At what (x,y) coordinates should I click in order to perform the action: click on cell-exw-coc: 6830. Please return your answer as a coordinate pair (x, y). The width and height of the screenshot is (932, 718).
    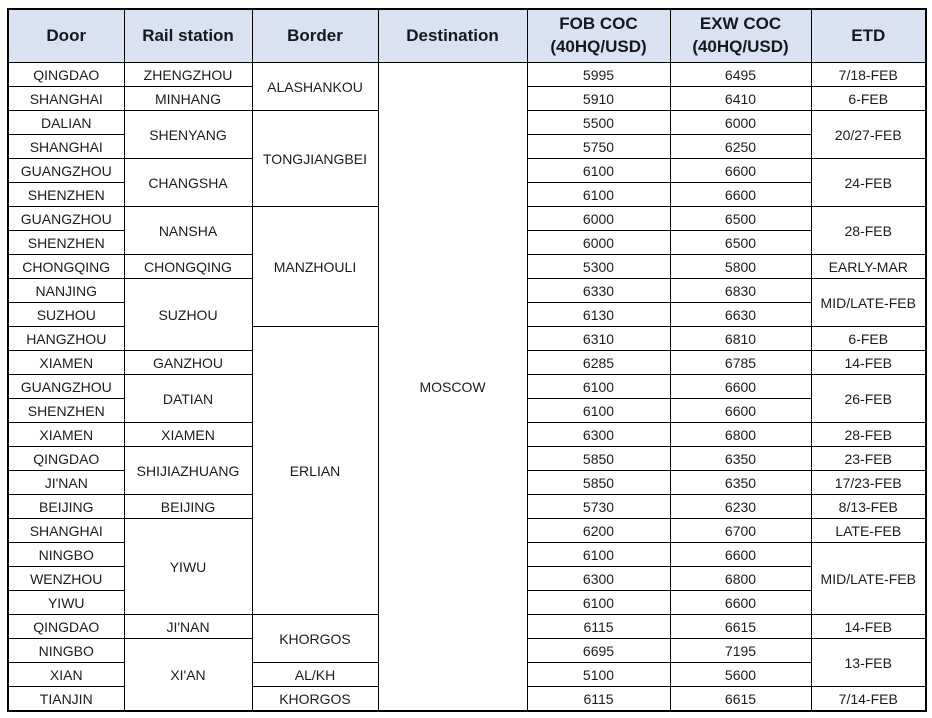
    Looking at the image, I should click on (740, 290).